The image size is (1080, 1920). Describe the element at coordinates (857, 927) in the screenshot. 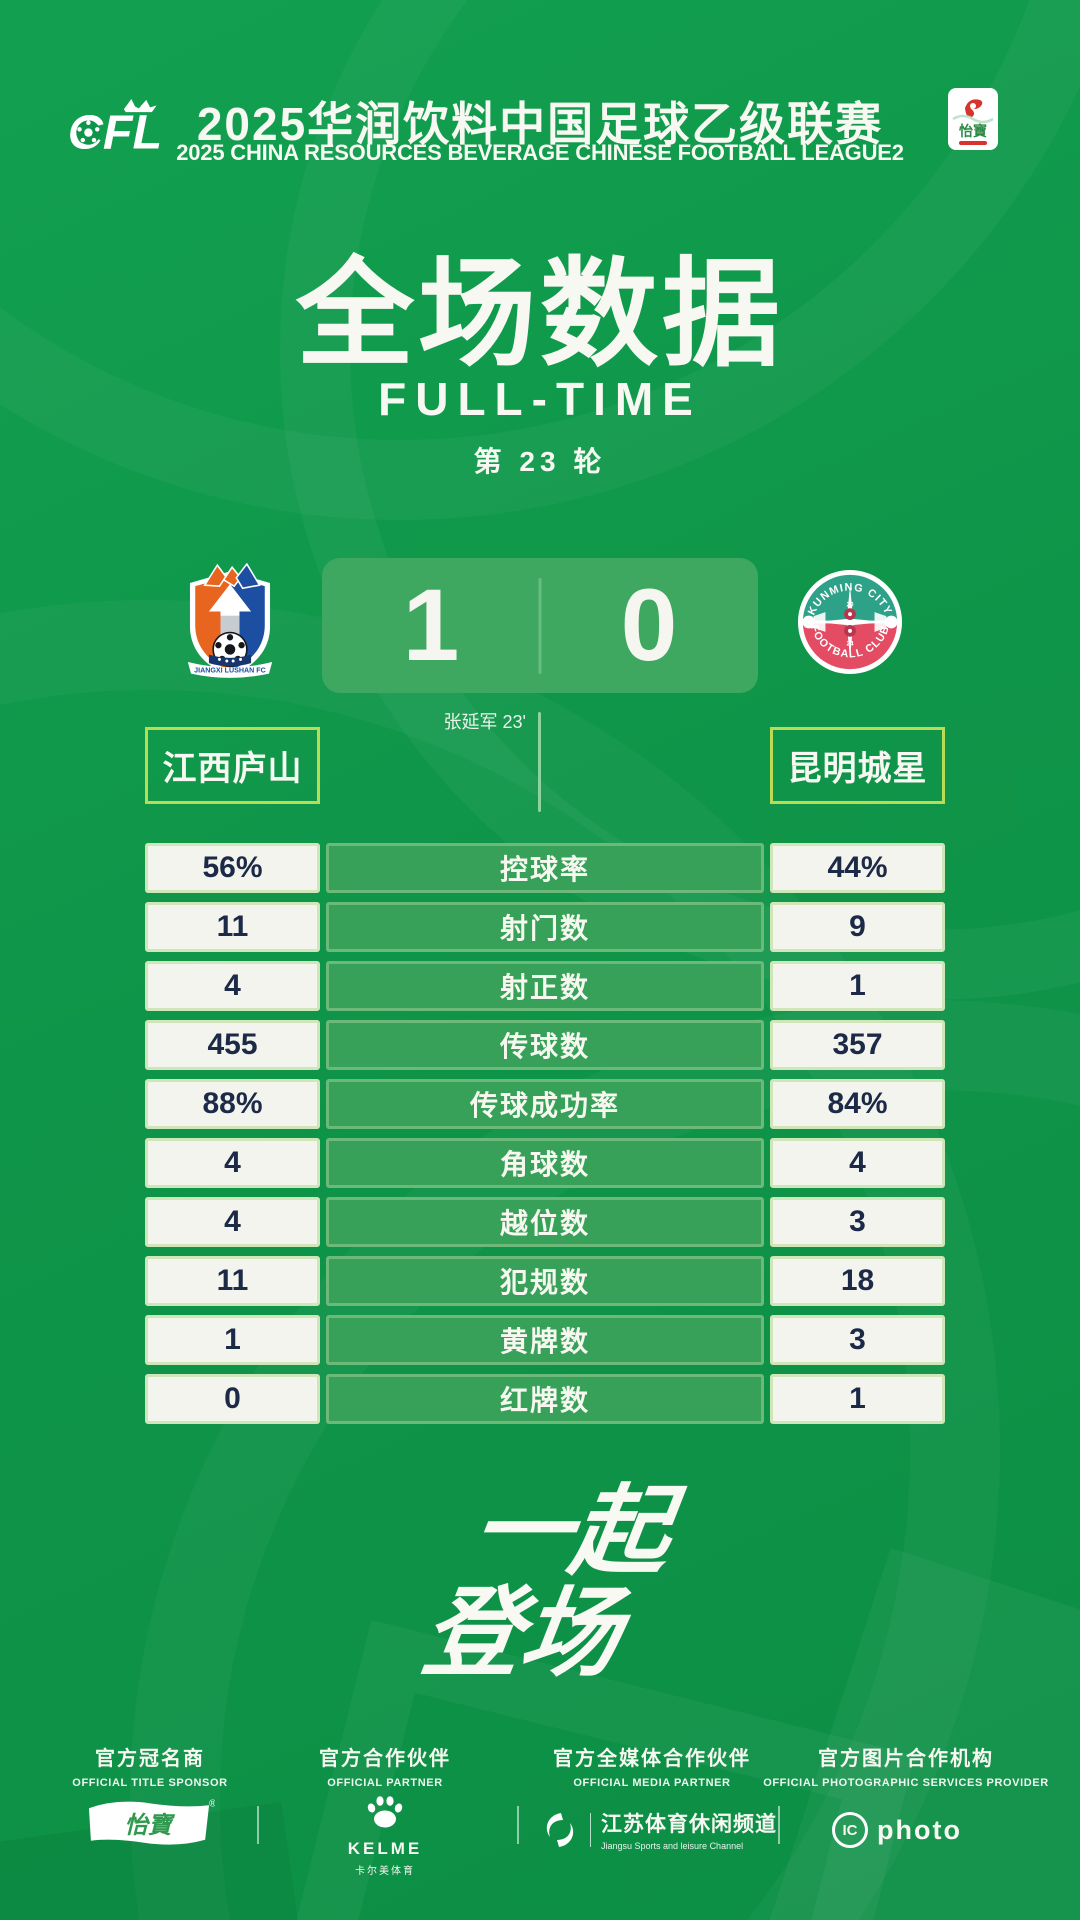

I see `stat-away-value: 9` at that location.